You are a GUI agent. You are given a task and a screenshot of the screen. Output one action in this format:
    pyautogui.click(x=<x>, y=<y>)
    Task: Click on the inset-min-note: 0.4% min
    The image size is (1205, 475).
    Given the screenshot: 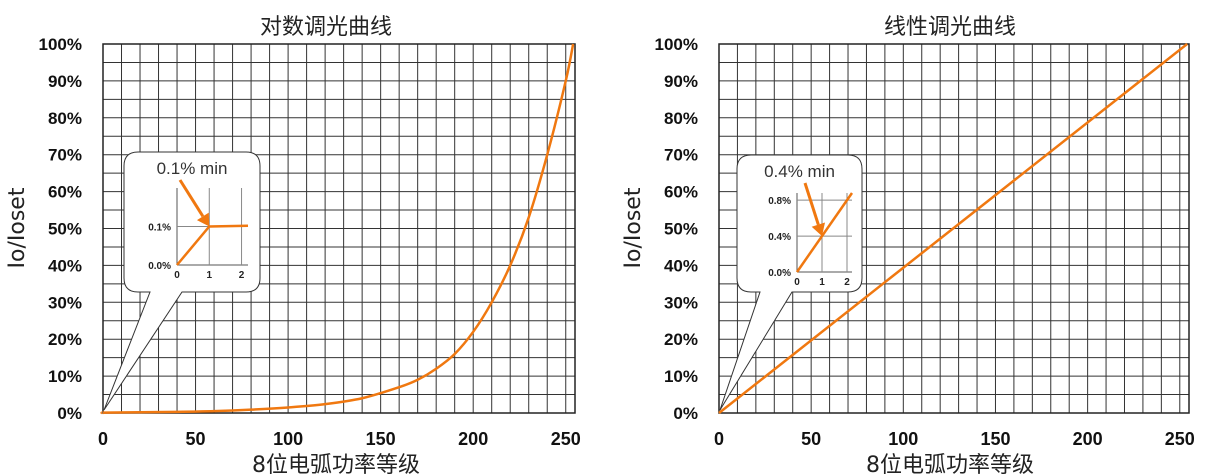 What is the action you would take?
    pyautogui.click(x=799, y=171)
    